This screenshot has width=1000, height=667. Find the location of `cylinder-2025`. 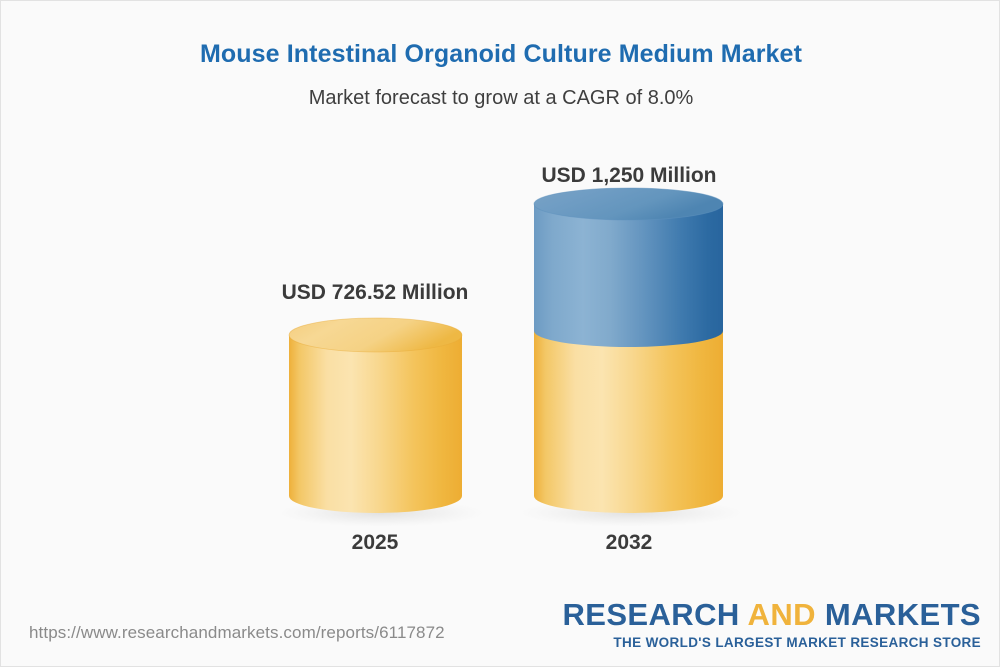

cylinder-2025 is located at coordinates (375, 415).